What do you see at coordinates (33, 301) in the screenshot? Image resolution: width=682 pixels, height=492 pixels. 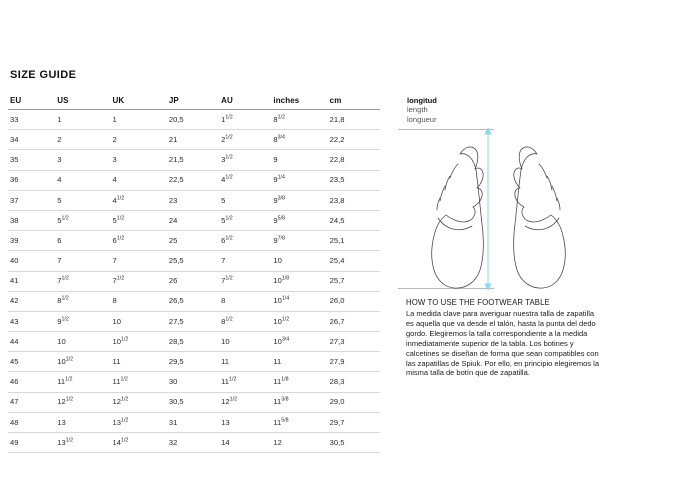 I see `cell-eu: 42` at bounding box center [33, 301].